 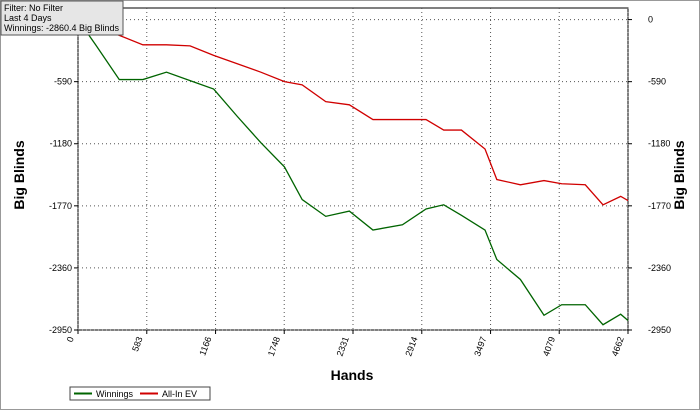 I want to click on y2-tick-label: -1180, so click(x=659, y=144).